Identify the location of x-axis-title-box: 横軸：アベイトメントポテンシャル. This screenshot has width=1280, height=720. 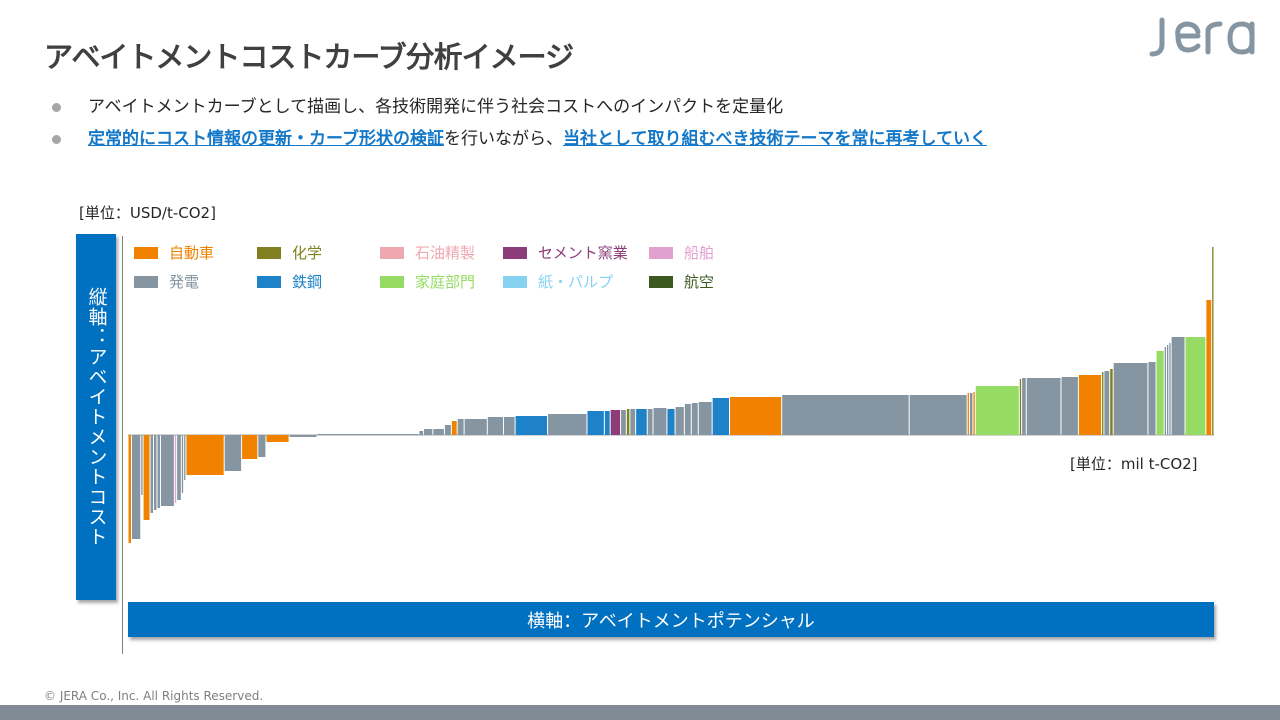
(671, 619).